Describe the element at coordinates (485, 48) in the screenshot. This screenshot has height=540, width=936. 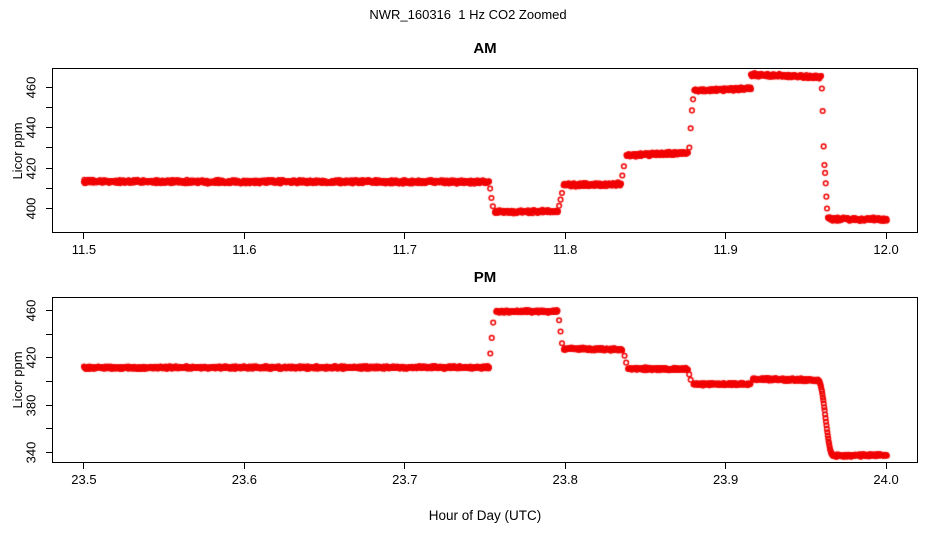
I see `am-panel-title: AM` at that location.